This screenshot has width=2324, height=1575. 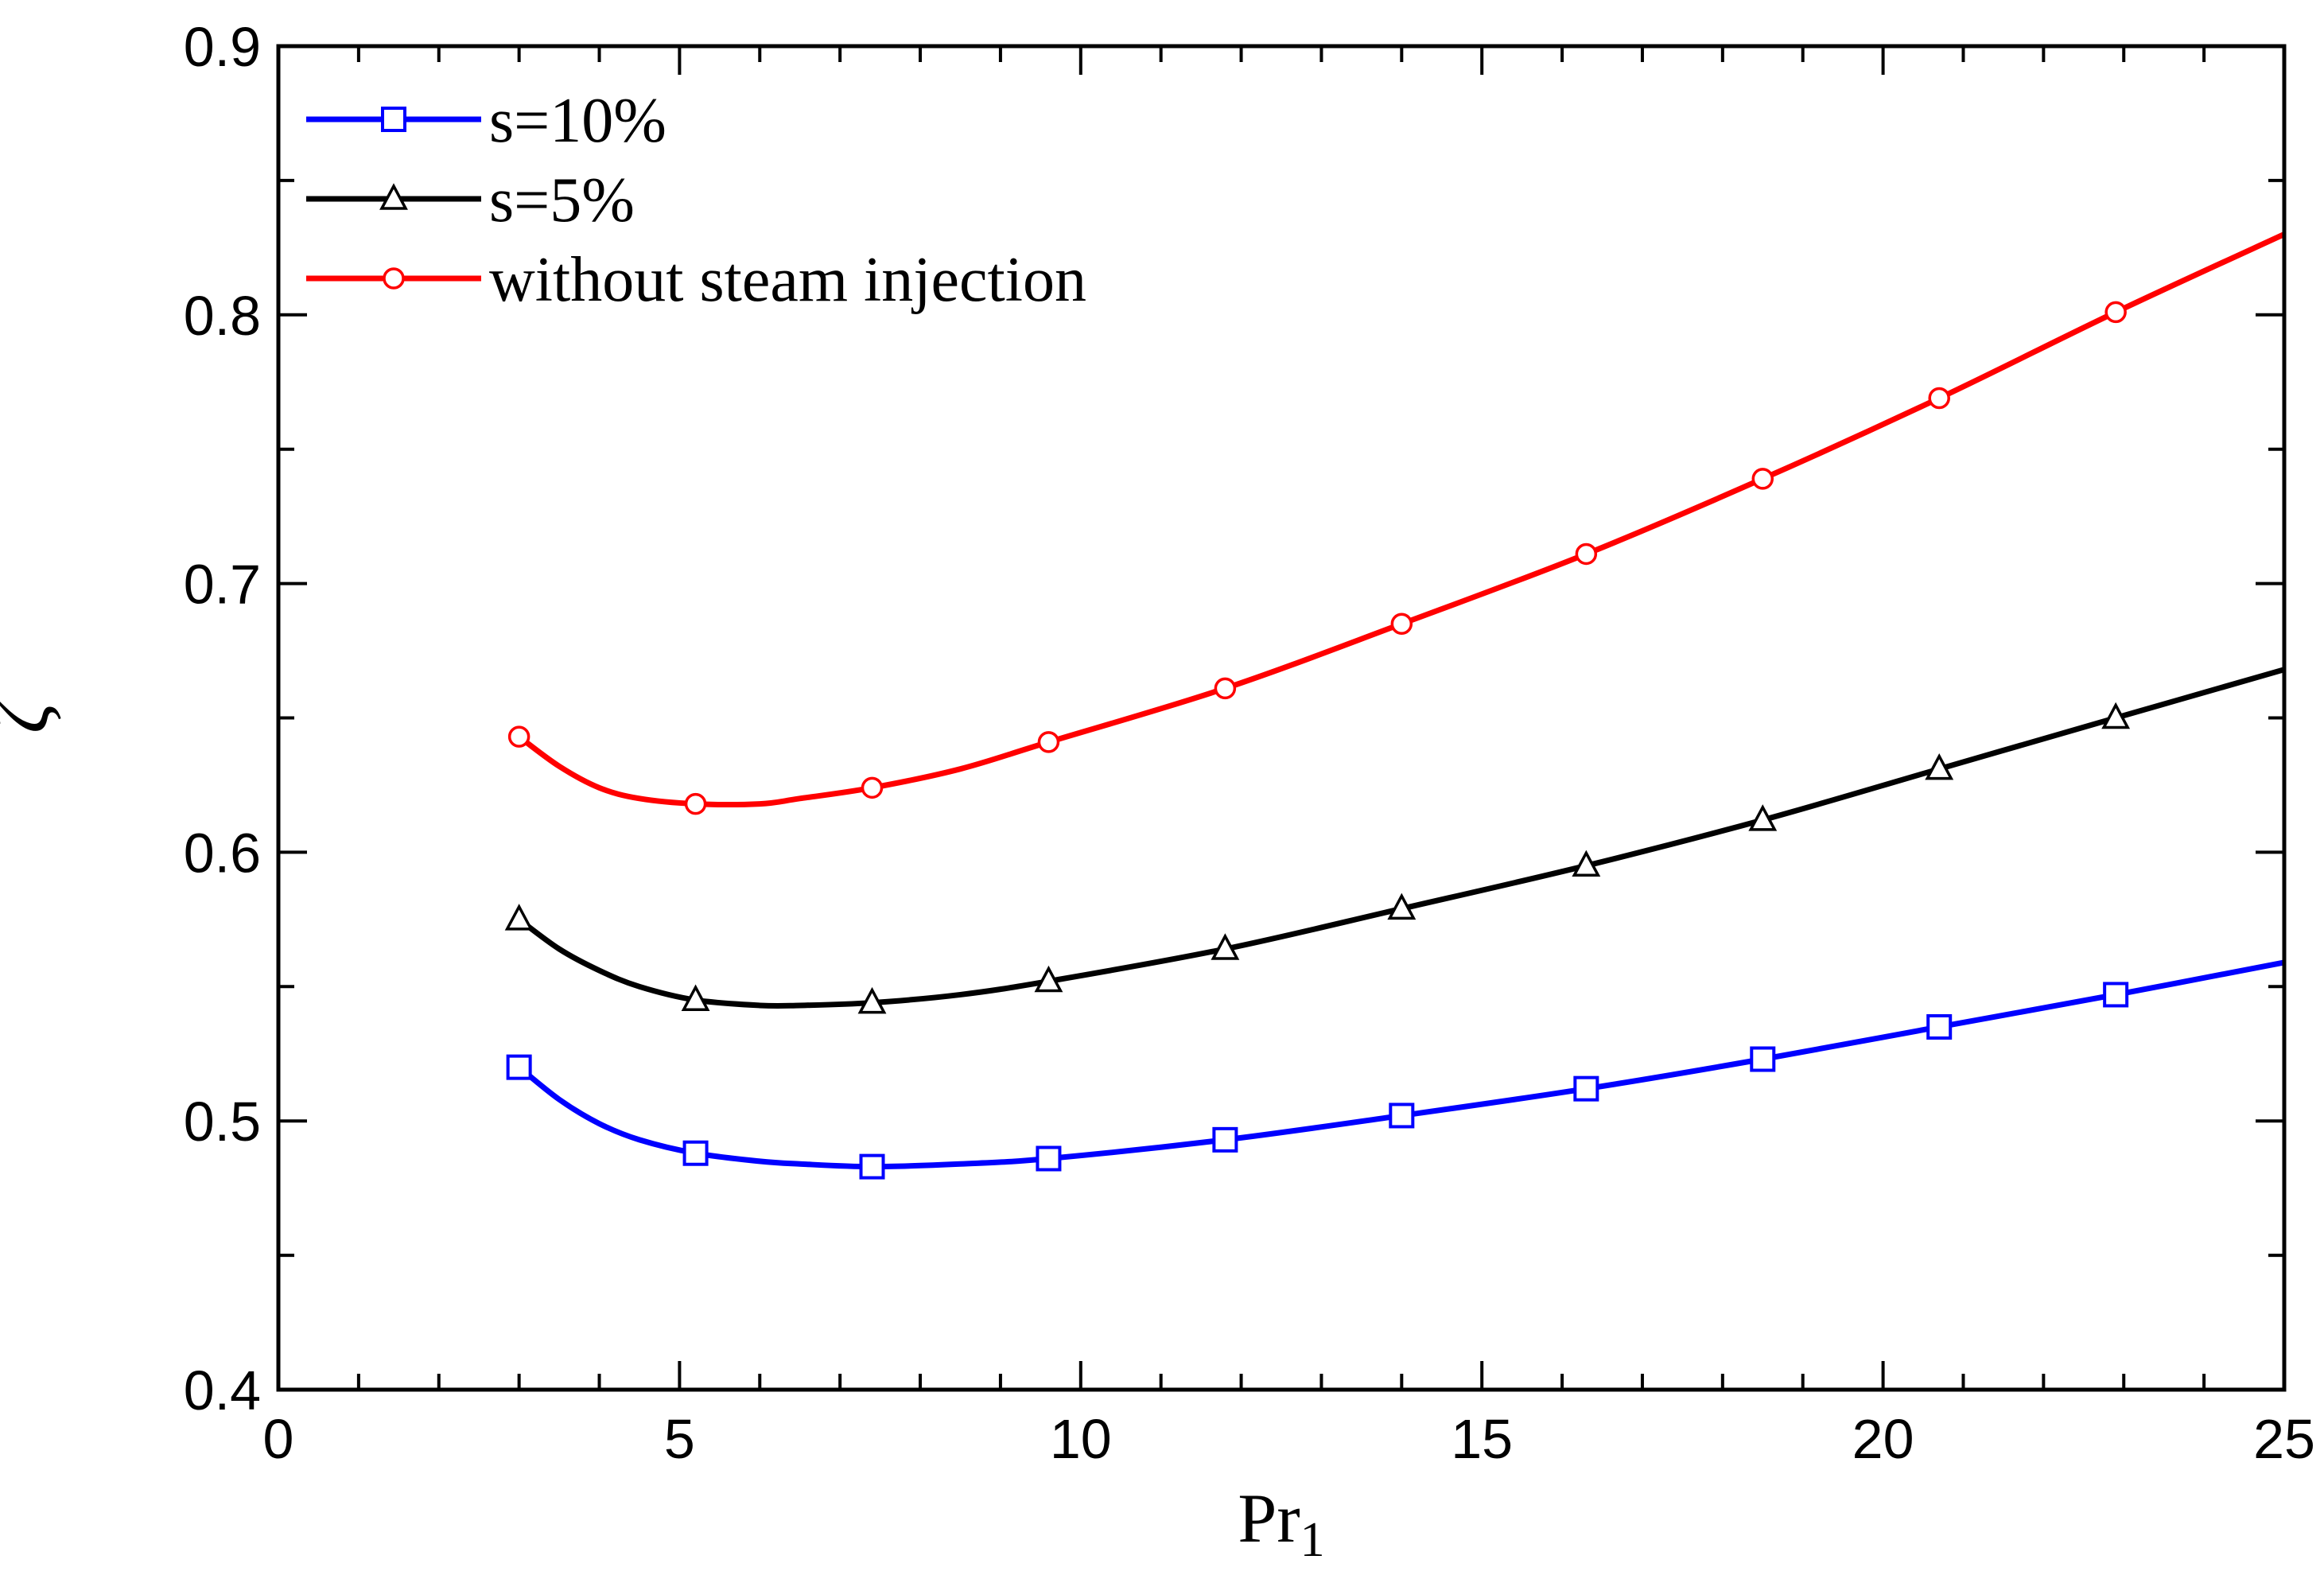 What do you see at coordinates (1883, 1439) in the screenshot?
I see `x-tick-label: 20` at bounding box center [1883, 1439].